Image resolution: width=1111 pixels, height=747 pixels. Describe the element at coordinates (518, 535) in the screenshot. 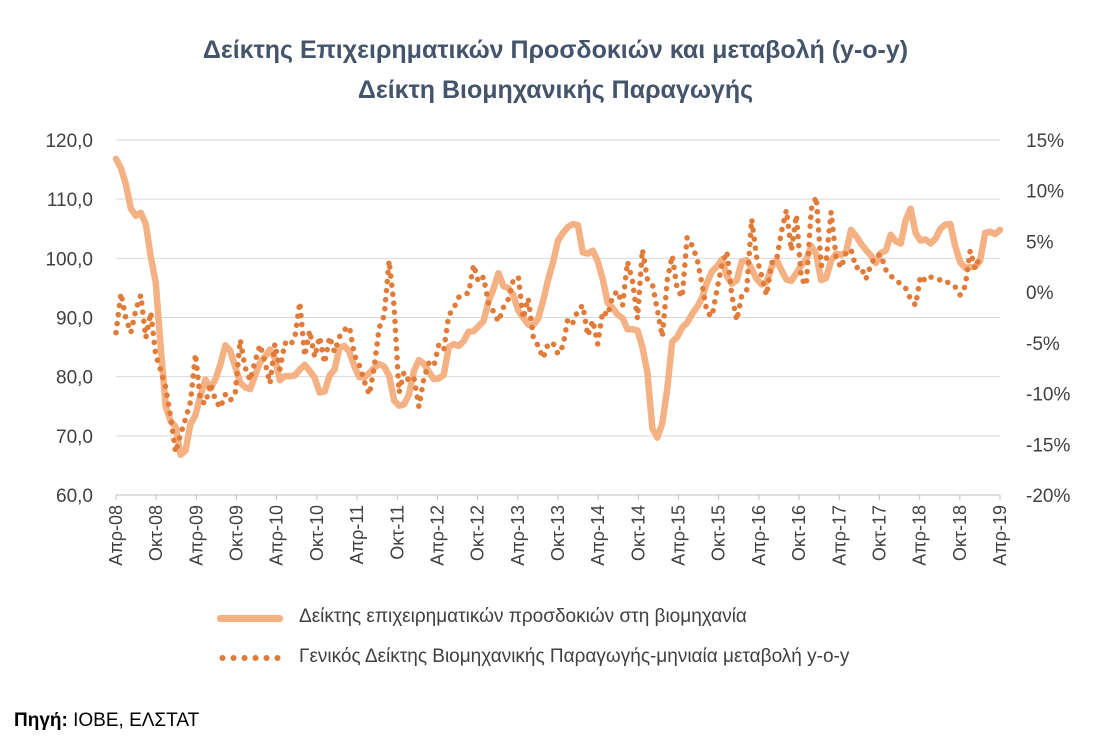

I see `x-tick-label: Απρ-13` at that location.